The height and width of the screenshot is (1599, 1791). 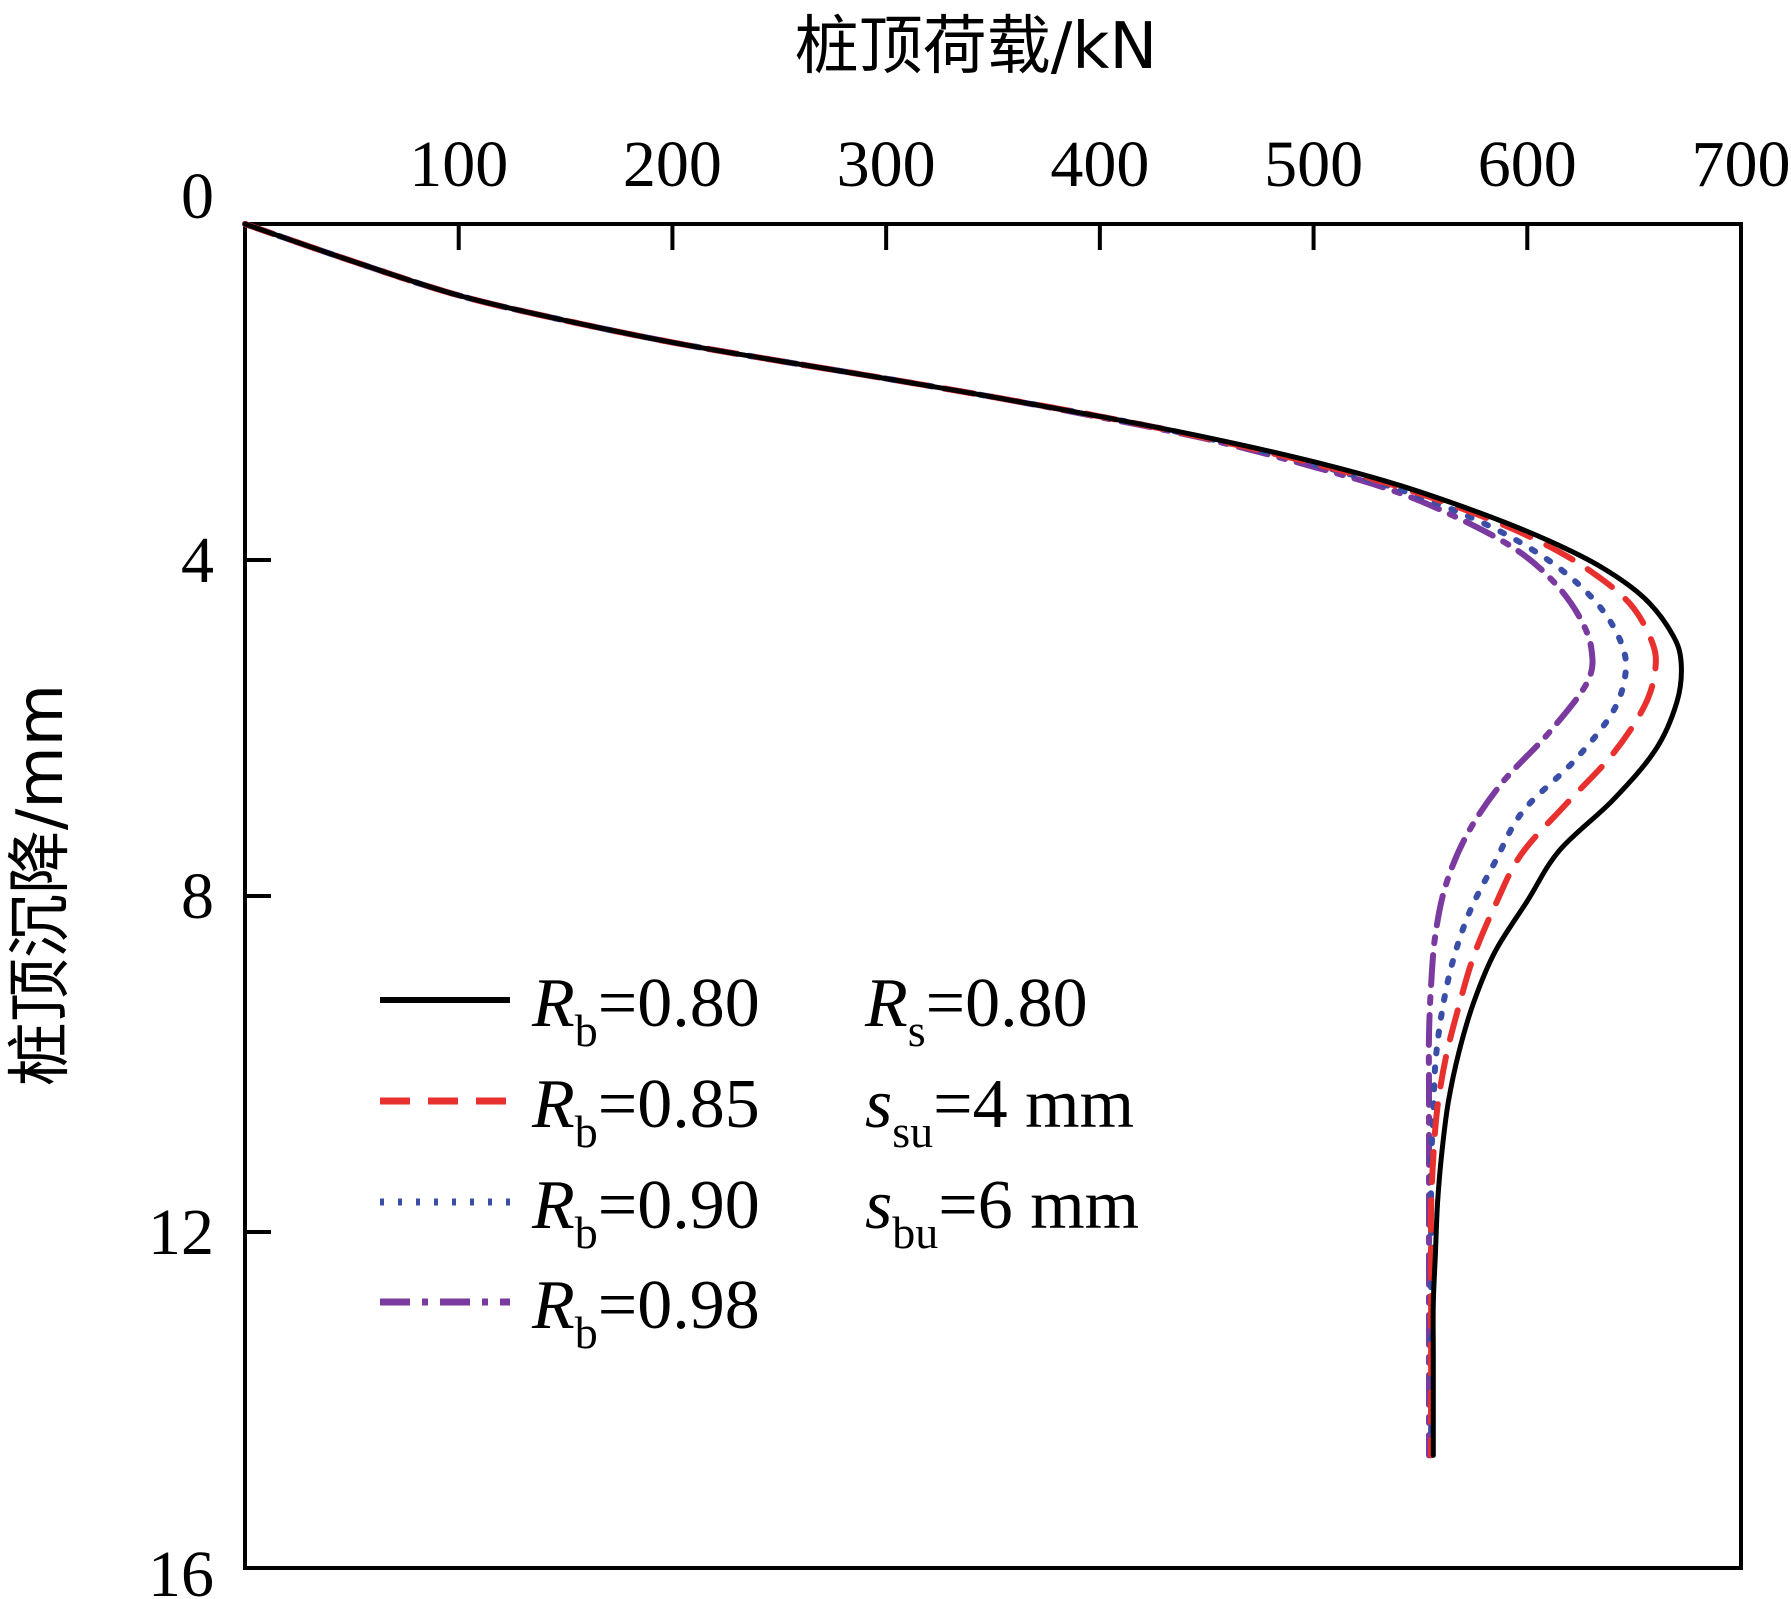 What do you see at coordinates (976, 47) in the screenshot?
I see `x-axis-title: 桩顶荷载/kN` at bounding box center [976, 47].